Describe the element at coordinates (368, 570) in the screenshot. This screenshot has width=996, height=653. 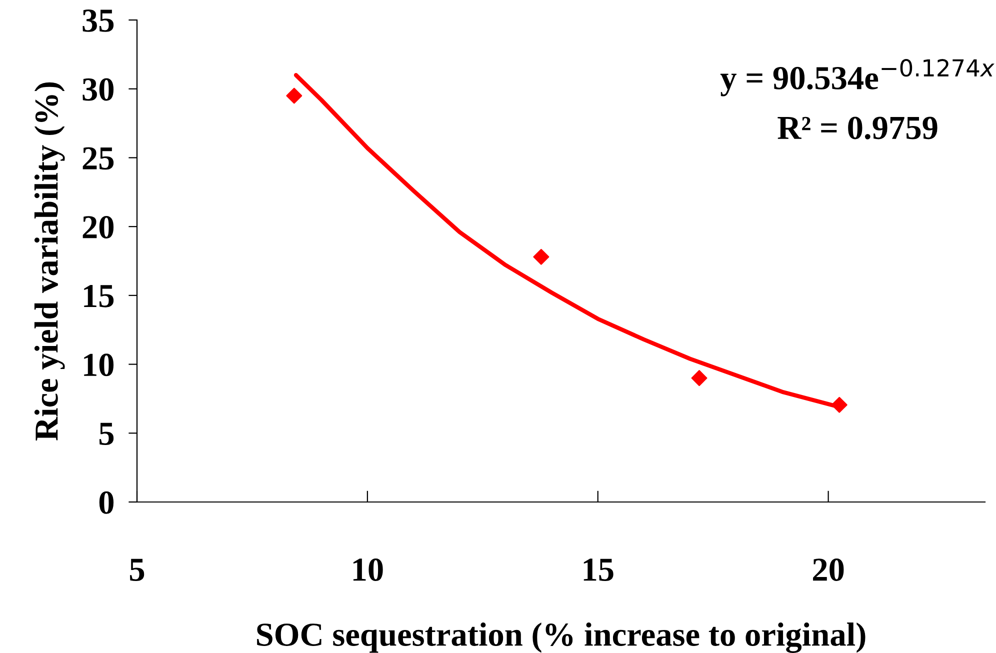
I see `x-tick-label: 10` at that location.